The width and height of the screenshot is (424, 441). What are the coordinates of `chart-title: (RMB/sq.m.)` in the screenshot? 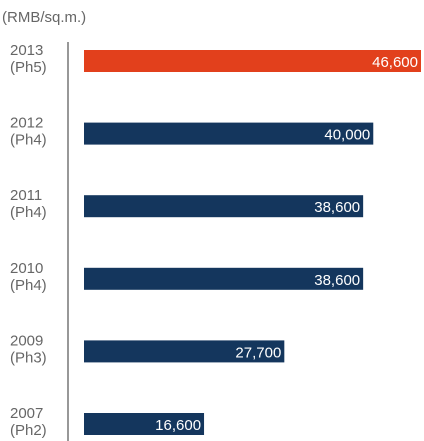 It's located at (44, 17).